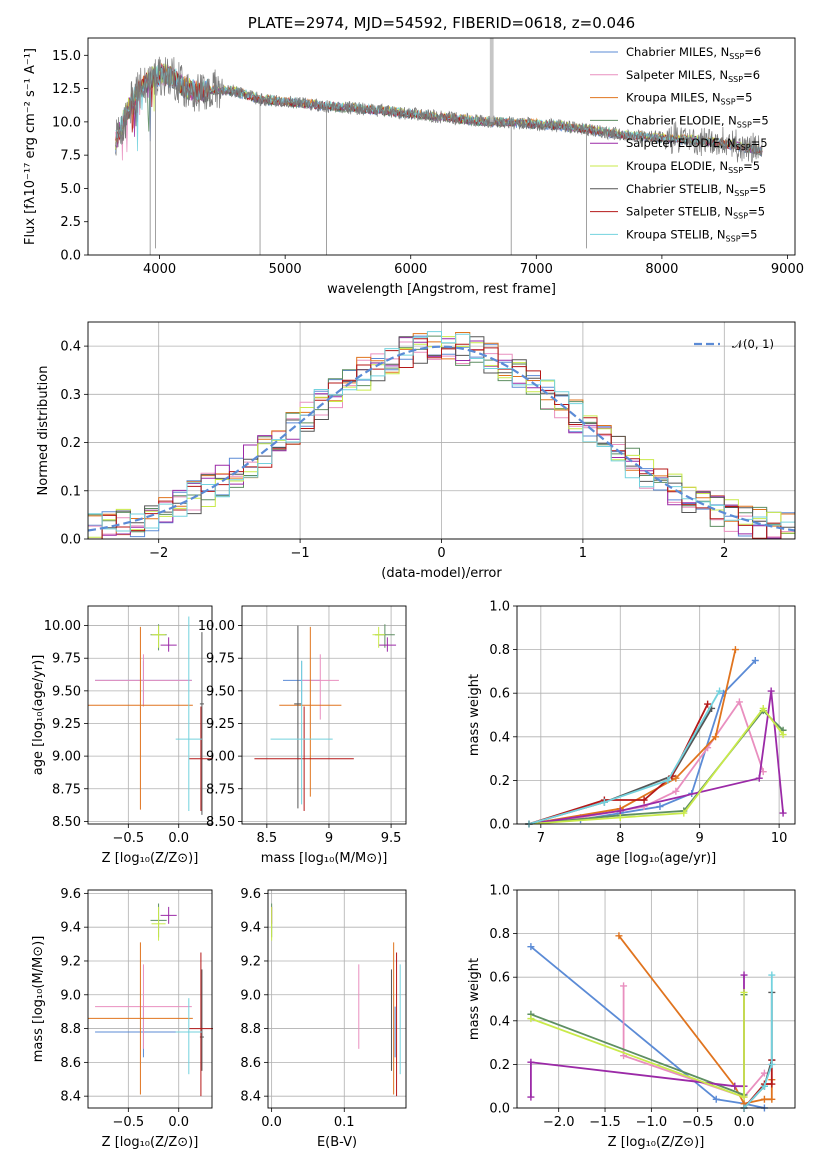 The image size is (819, 1170). I want to click on y-axis-label: mass weight, so click(474, 999).